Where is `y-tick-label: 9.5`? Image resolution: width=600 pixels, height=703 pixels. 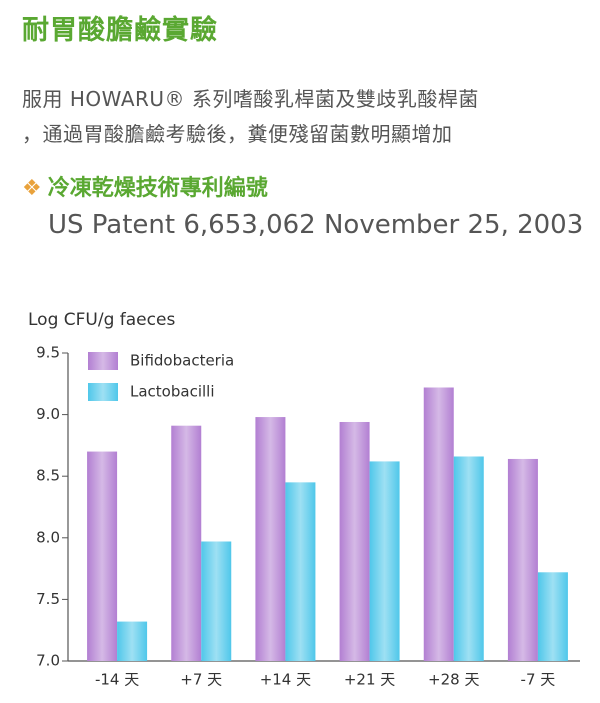 y-tick-label: 9.5 is located at coordinates (48, 353).